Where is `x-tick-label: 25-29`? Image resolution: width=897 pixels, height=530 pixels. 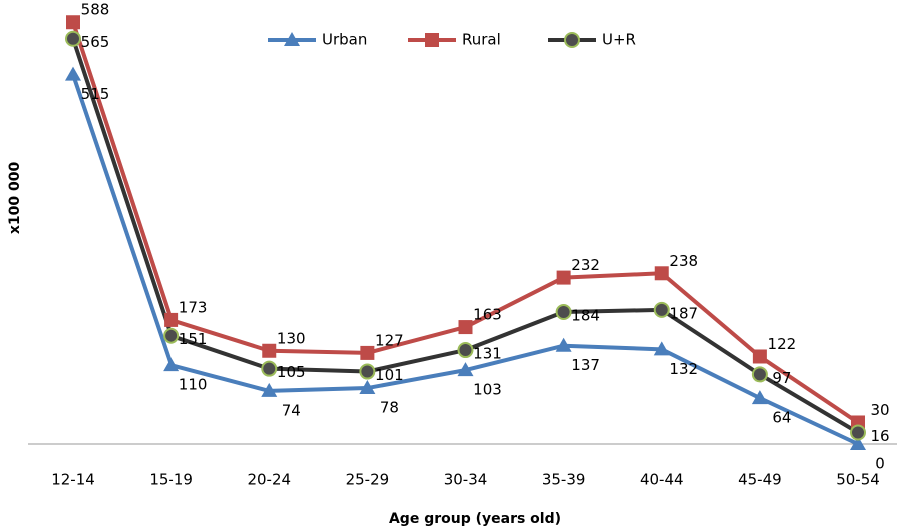
x-tick-label: 25-29 is located at coordinates (368, 480).